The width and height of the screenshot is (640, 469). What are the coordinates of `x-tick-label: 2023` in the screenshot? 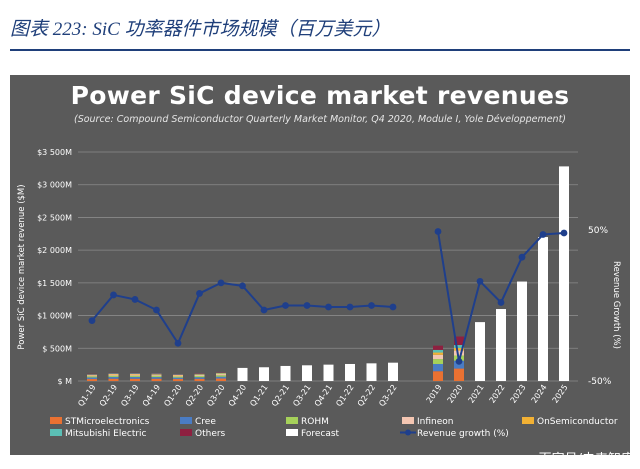 It's located at (518, 394).